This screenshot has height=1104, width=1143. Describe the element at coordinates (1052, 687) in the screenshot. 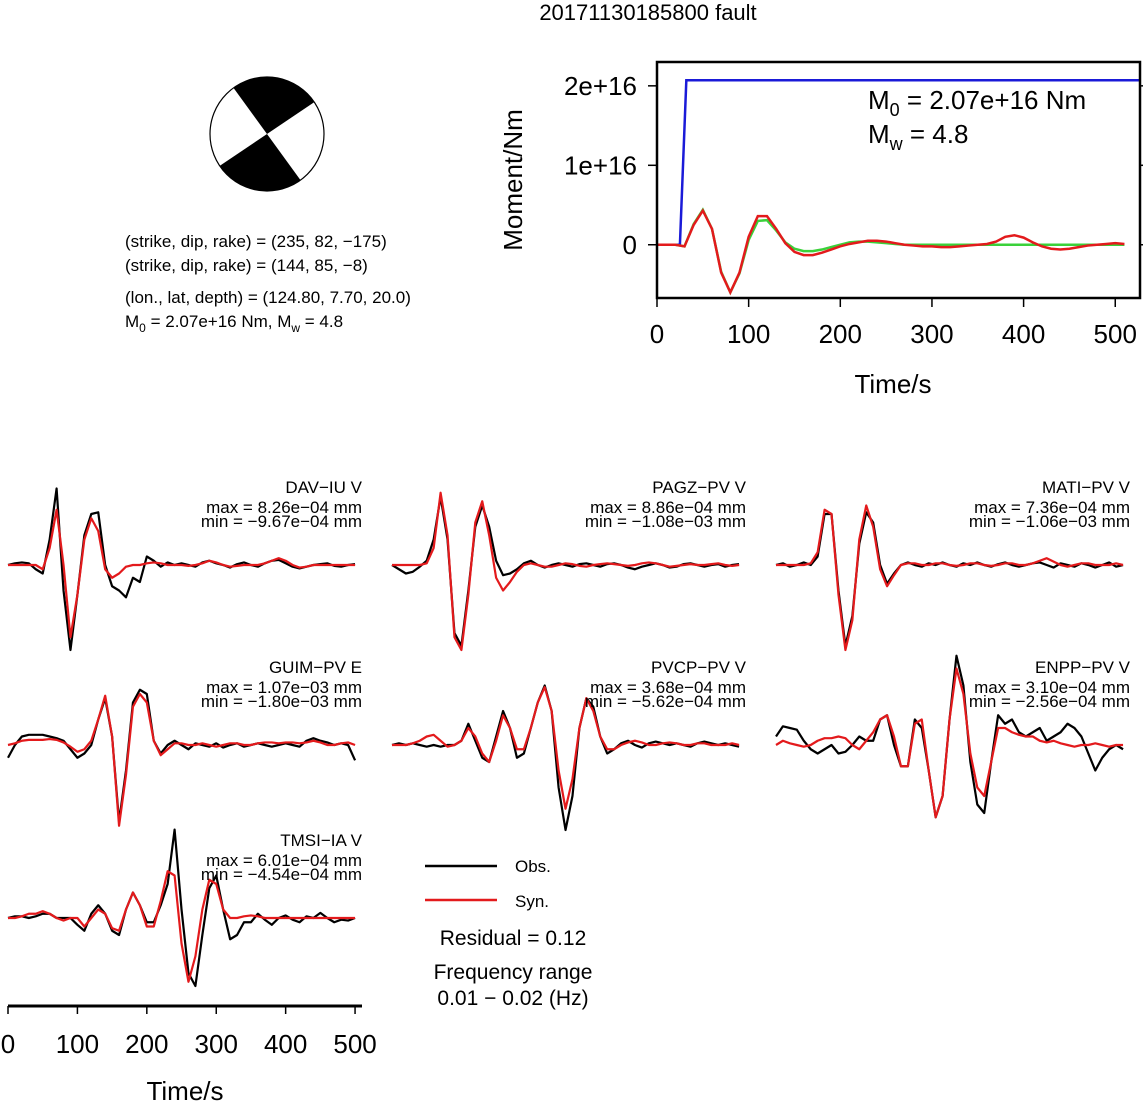

I see `max-label: max = 3.10e−04 mm` at that location.